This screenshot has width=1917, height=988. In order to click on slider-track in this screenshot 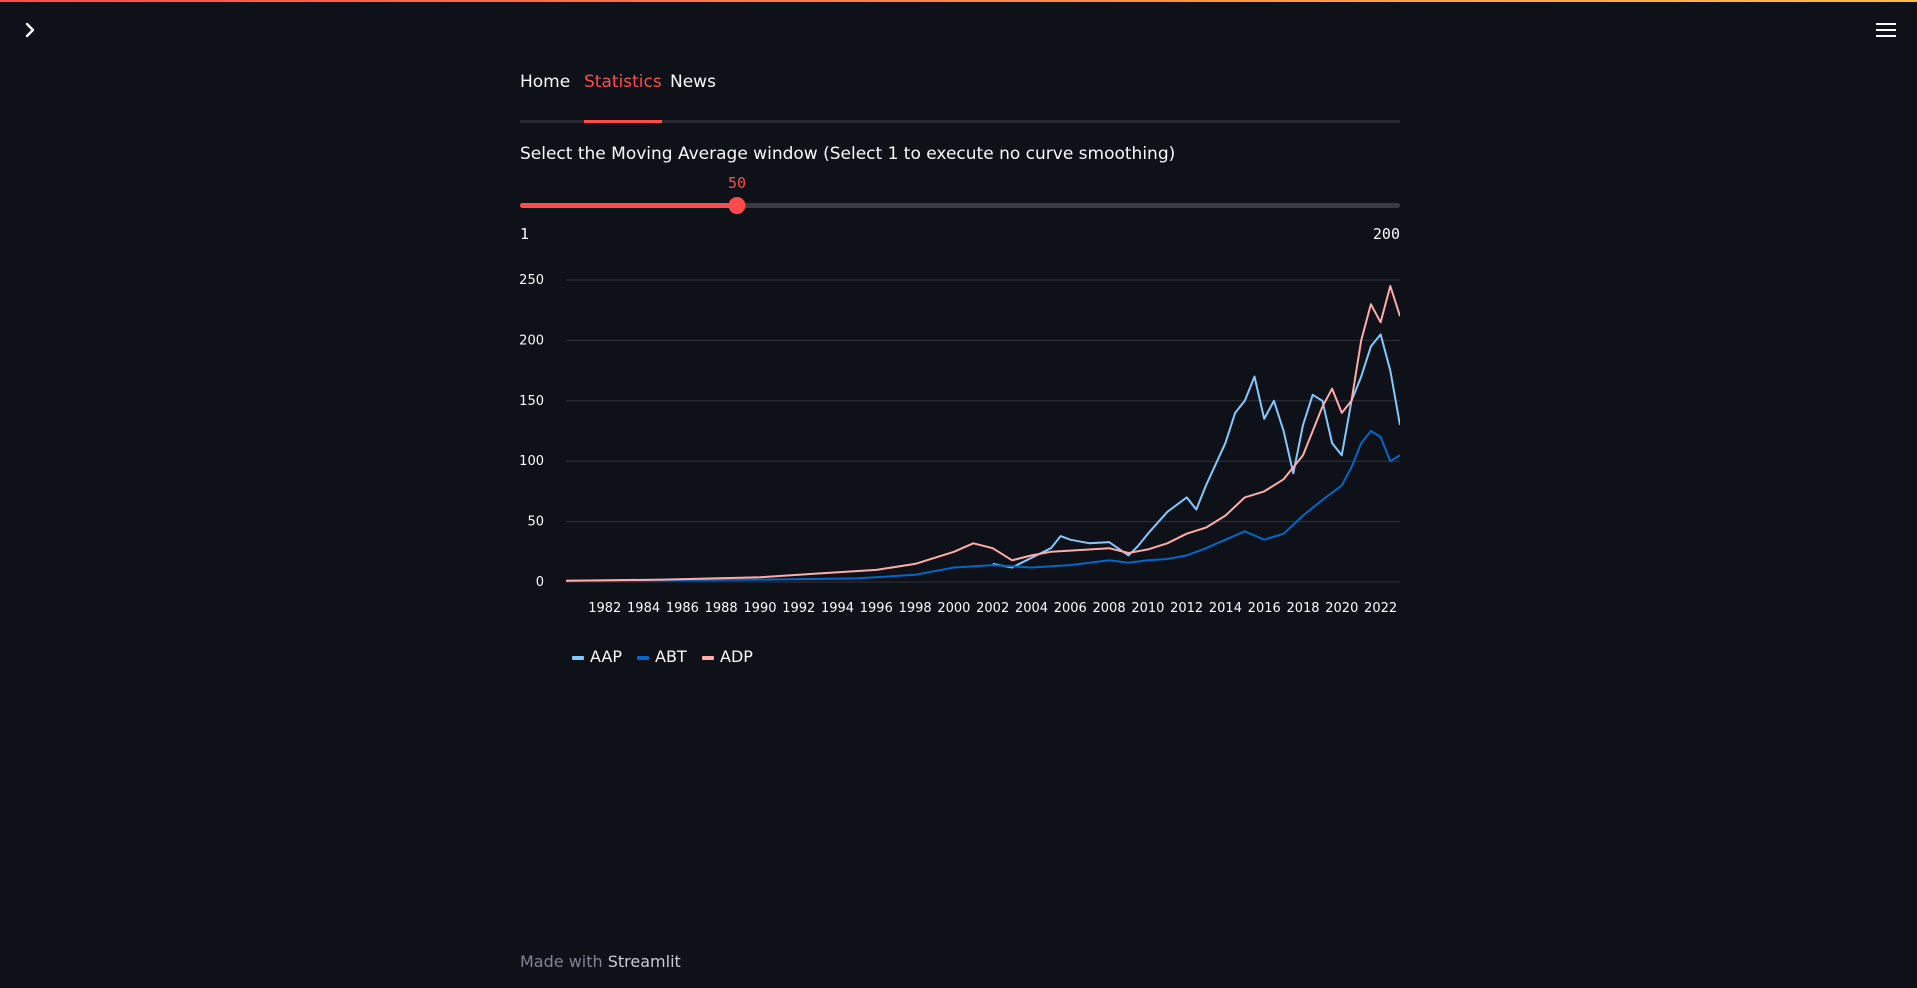, I will do `click(960, 205)`.